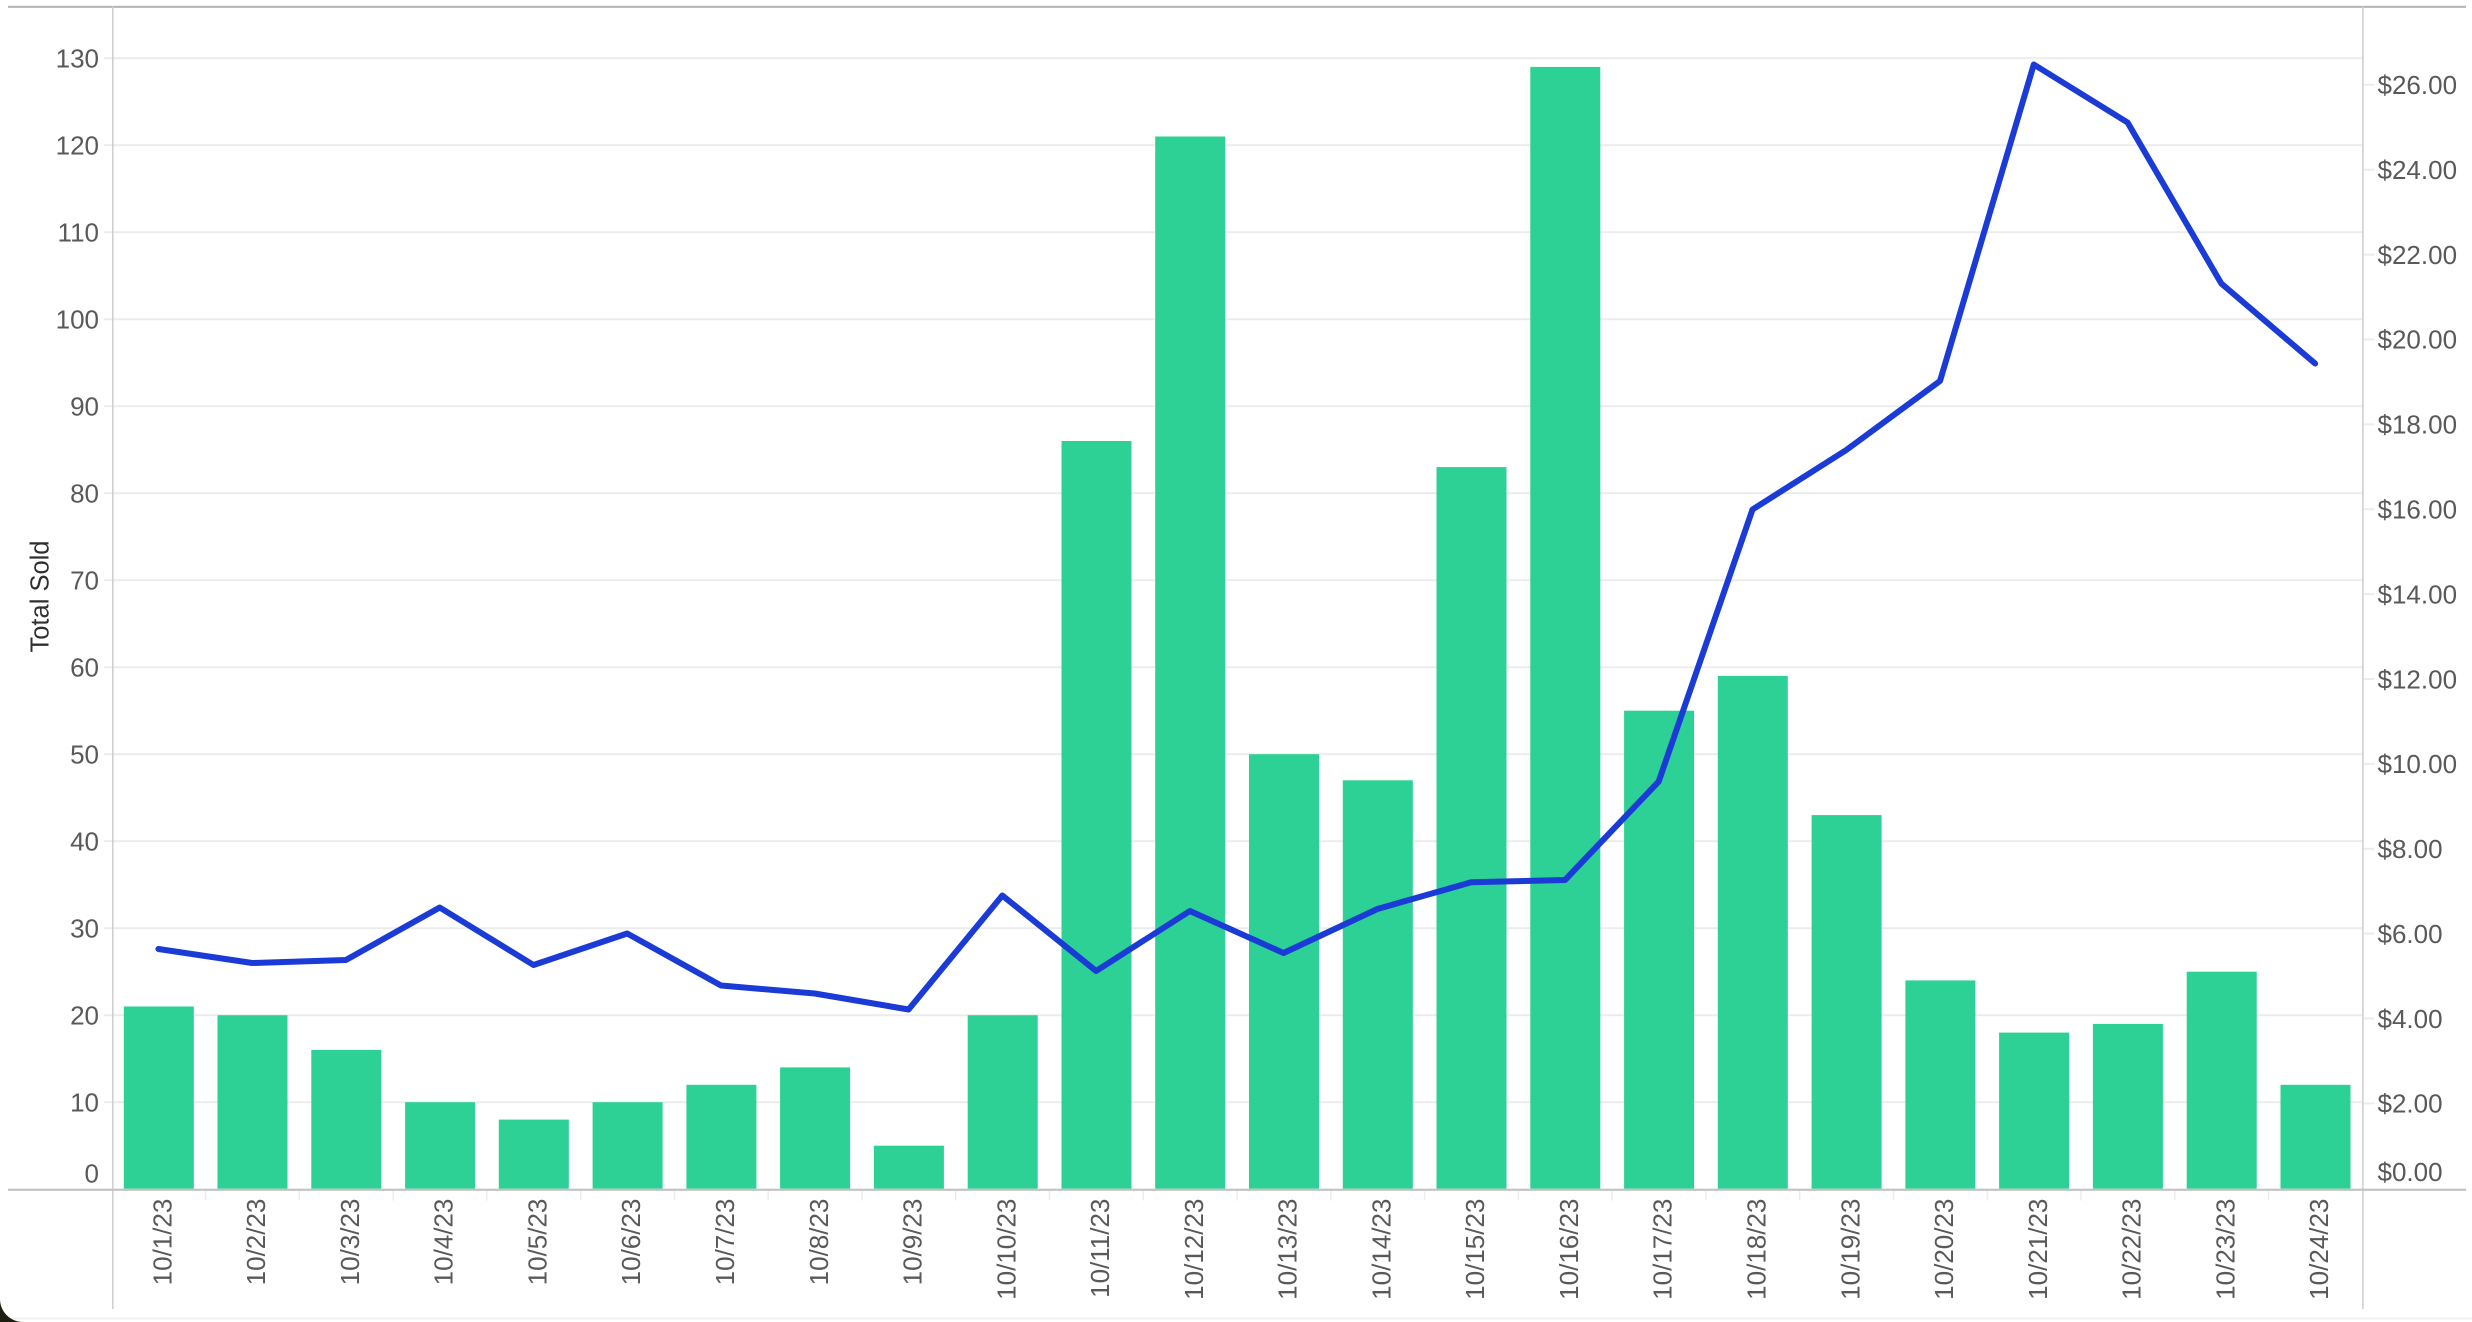 The width and height of the screenshot is (2472, 1322). I want to click on svg-text: 10/7/23, so click(725, 1242).